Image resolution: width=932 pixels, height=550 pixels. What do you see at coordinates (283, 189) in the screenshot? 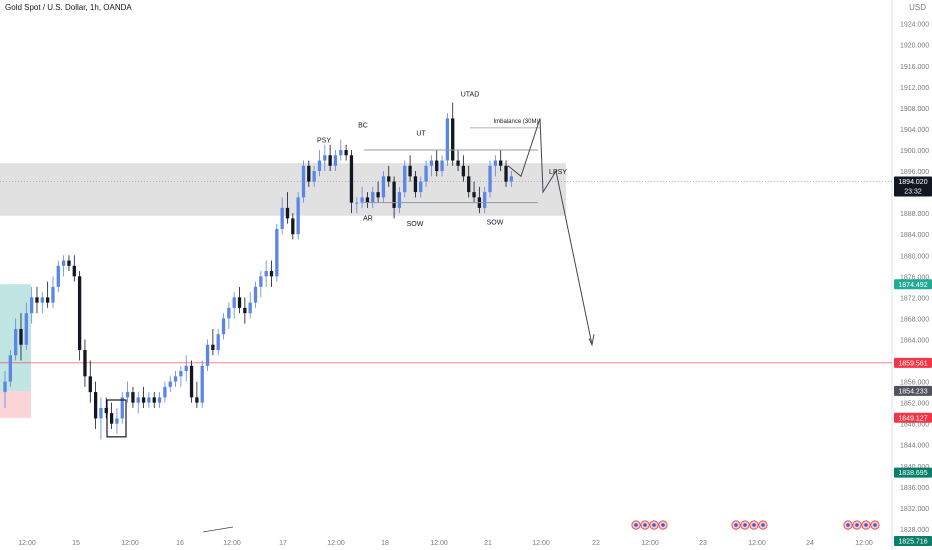
I see `consolidation-zone` at bounding box center [283, 189].